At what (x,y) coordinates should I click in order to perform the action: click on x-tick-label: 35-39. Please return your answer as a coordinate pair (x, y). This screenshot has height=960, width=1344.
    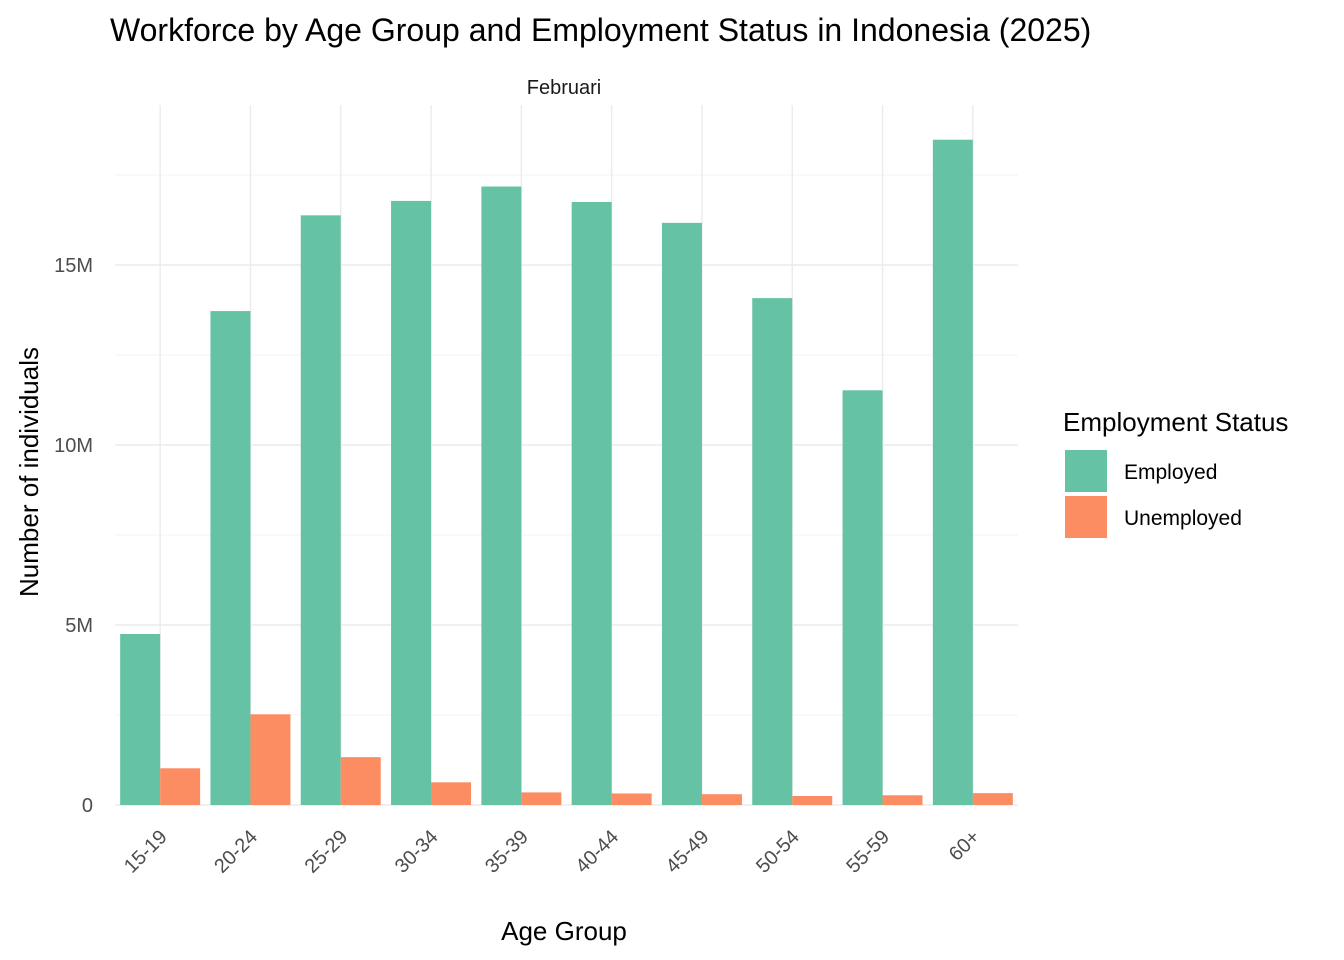
    Looking at the image, I should click on (507, 852).